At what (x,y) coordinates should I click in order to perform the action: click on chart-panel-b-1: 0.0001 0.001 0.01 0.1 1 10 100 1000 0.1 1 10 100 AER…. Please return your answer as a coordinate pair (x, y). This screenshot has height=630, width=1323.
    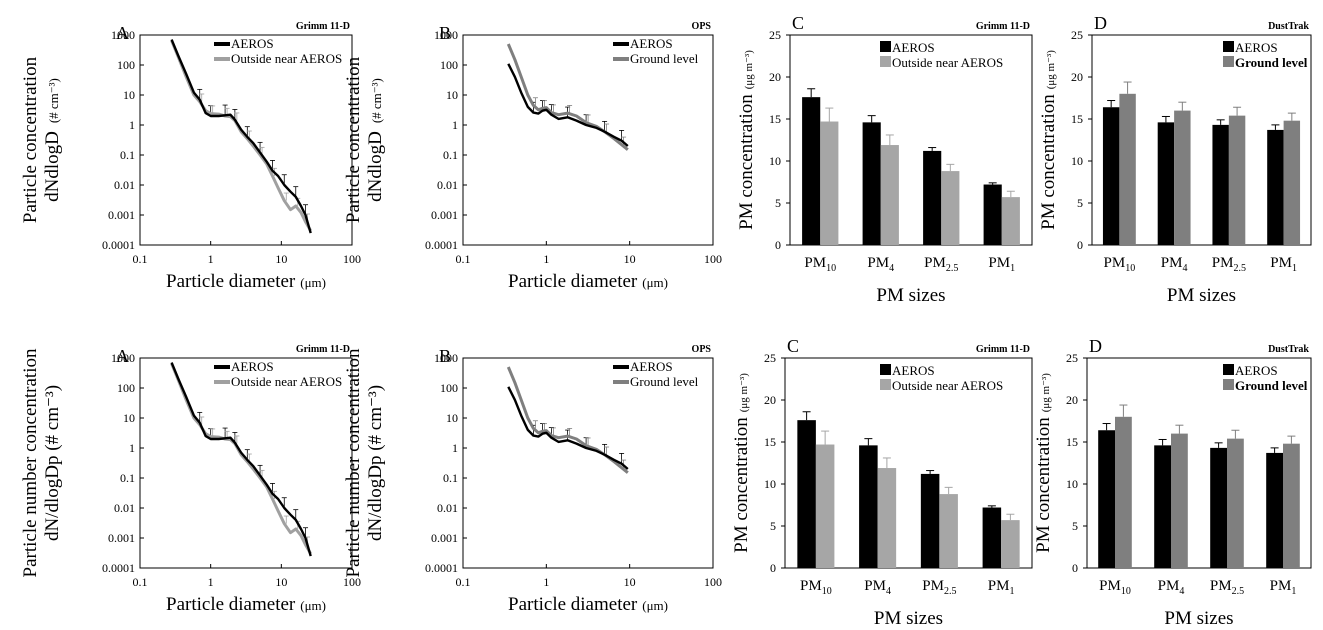
    Looking at the image, I should click on (532, 156).